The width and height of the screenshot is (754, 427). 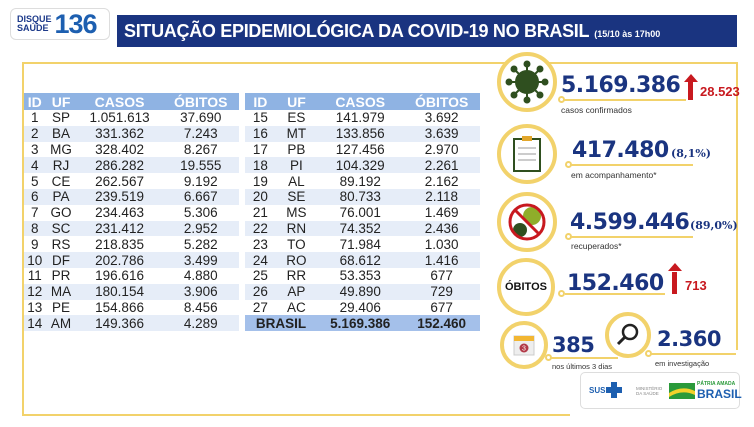 I want to click on ministry-text: MINISTÉRIO DA SAÚDE, so click(x=649, y=391).